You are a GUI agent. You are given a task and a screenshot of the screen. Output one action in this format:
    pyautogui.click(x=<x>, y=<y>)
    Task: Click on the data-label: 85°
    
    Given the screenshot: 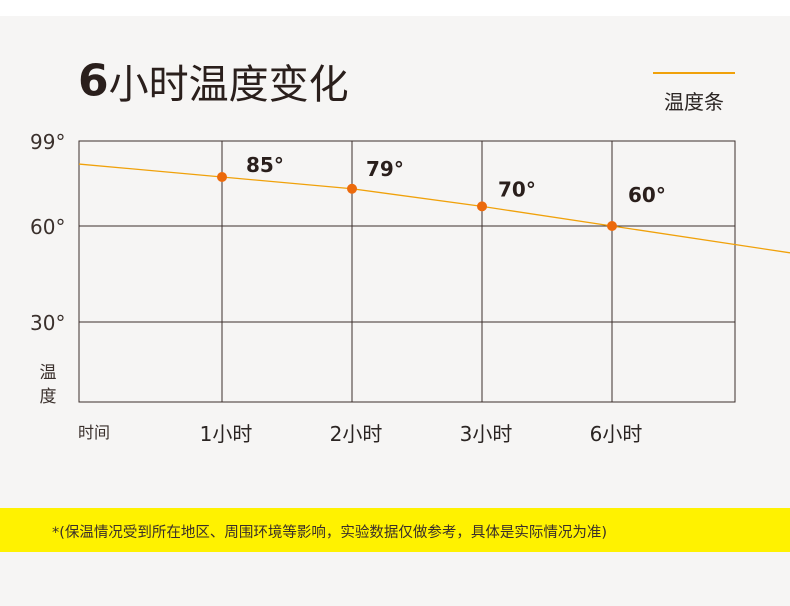 What is the action you would take?
    pyautogui.click(x=265, y=165)
    